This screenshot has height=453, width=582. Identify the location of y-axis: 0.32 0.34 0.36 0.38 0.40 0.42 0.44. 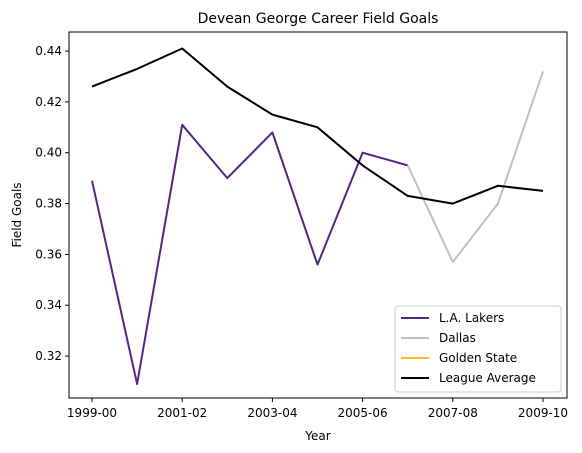
(52, 203).